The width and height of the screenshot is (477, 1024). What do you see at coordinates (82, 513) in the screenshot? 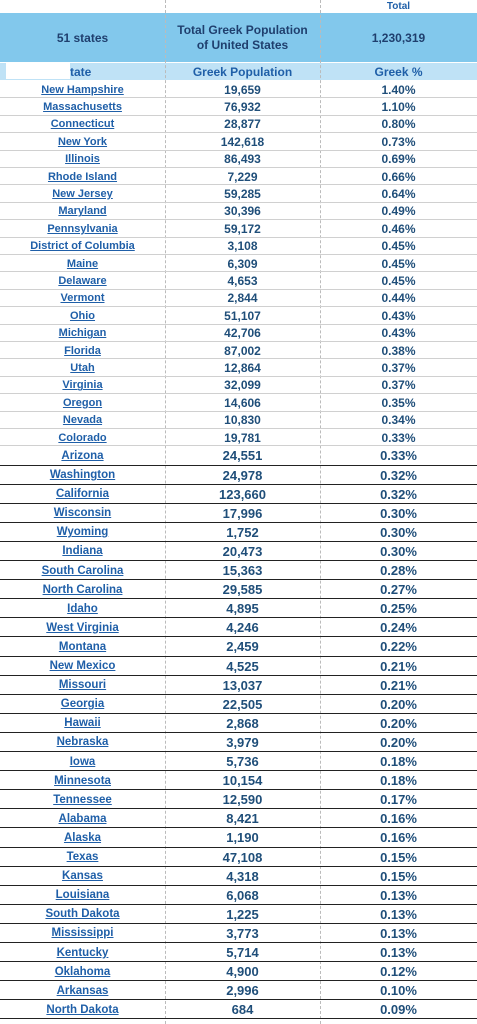
I see `state-name: Wisconsin` at bounding box center [82, 513].